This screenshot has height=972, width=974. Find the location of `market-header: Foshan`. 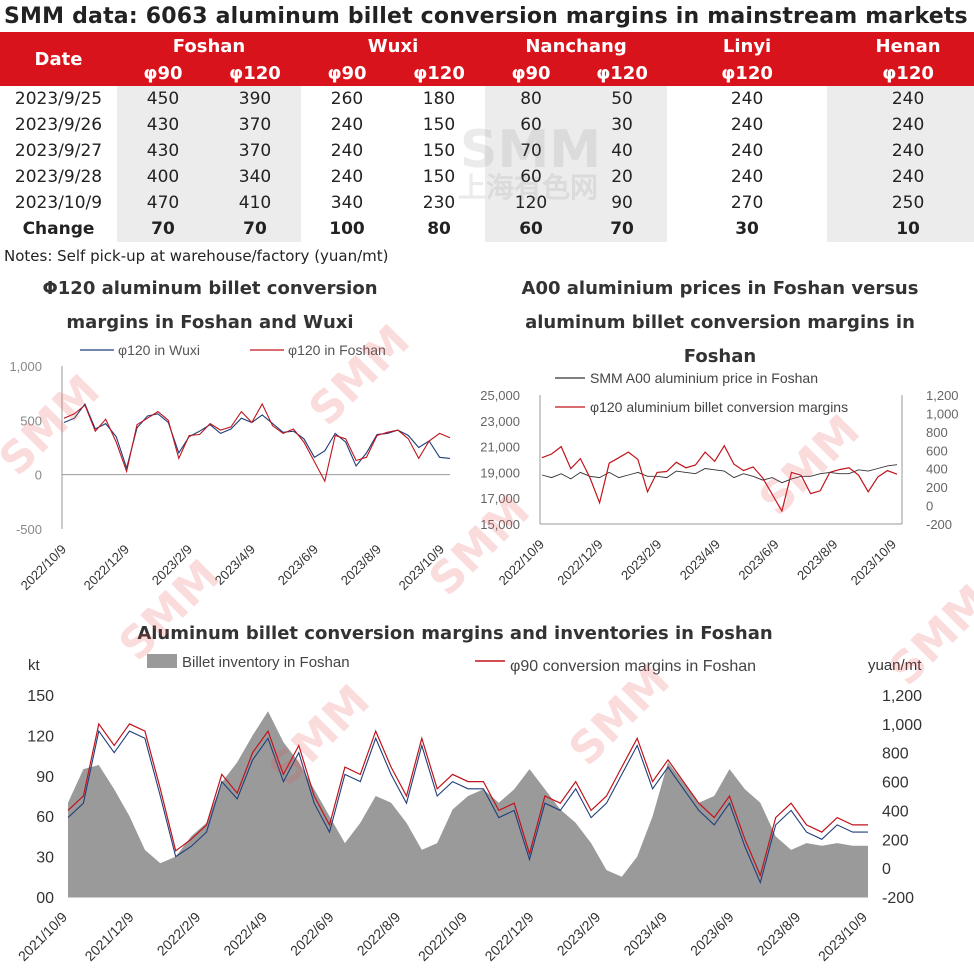

market-header: Foshan is located at coordinates (209, 46).